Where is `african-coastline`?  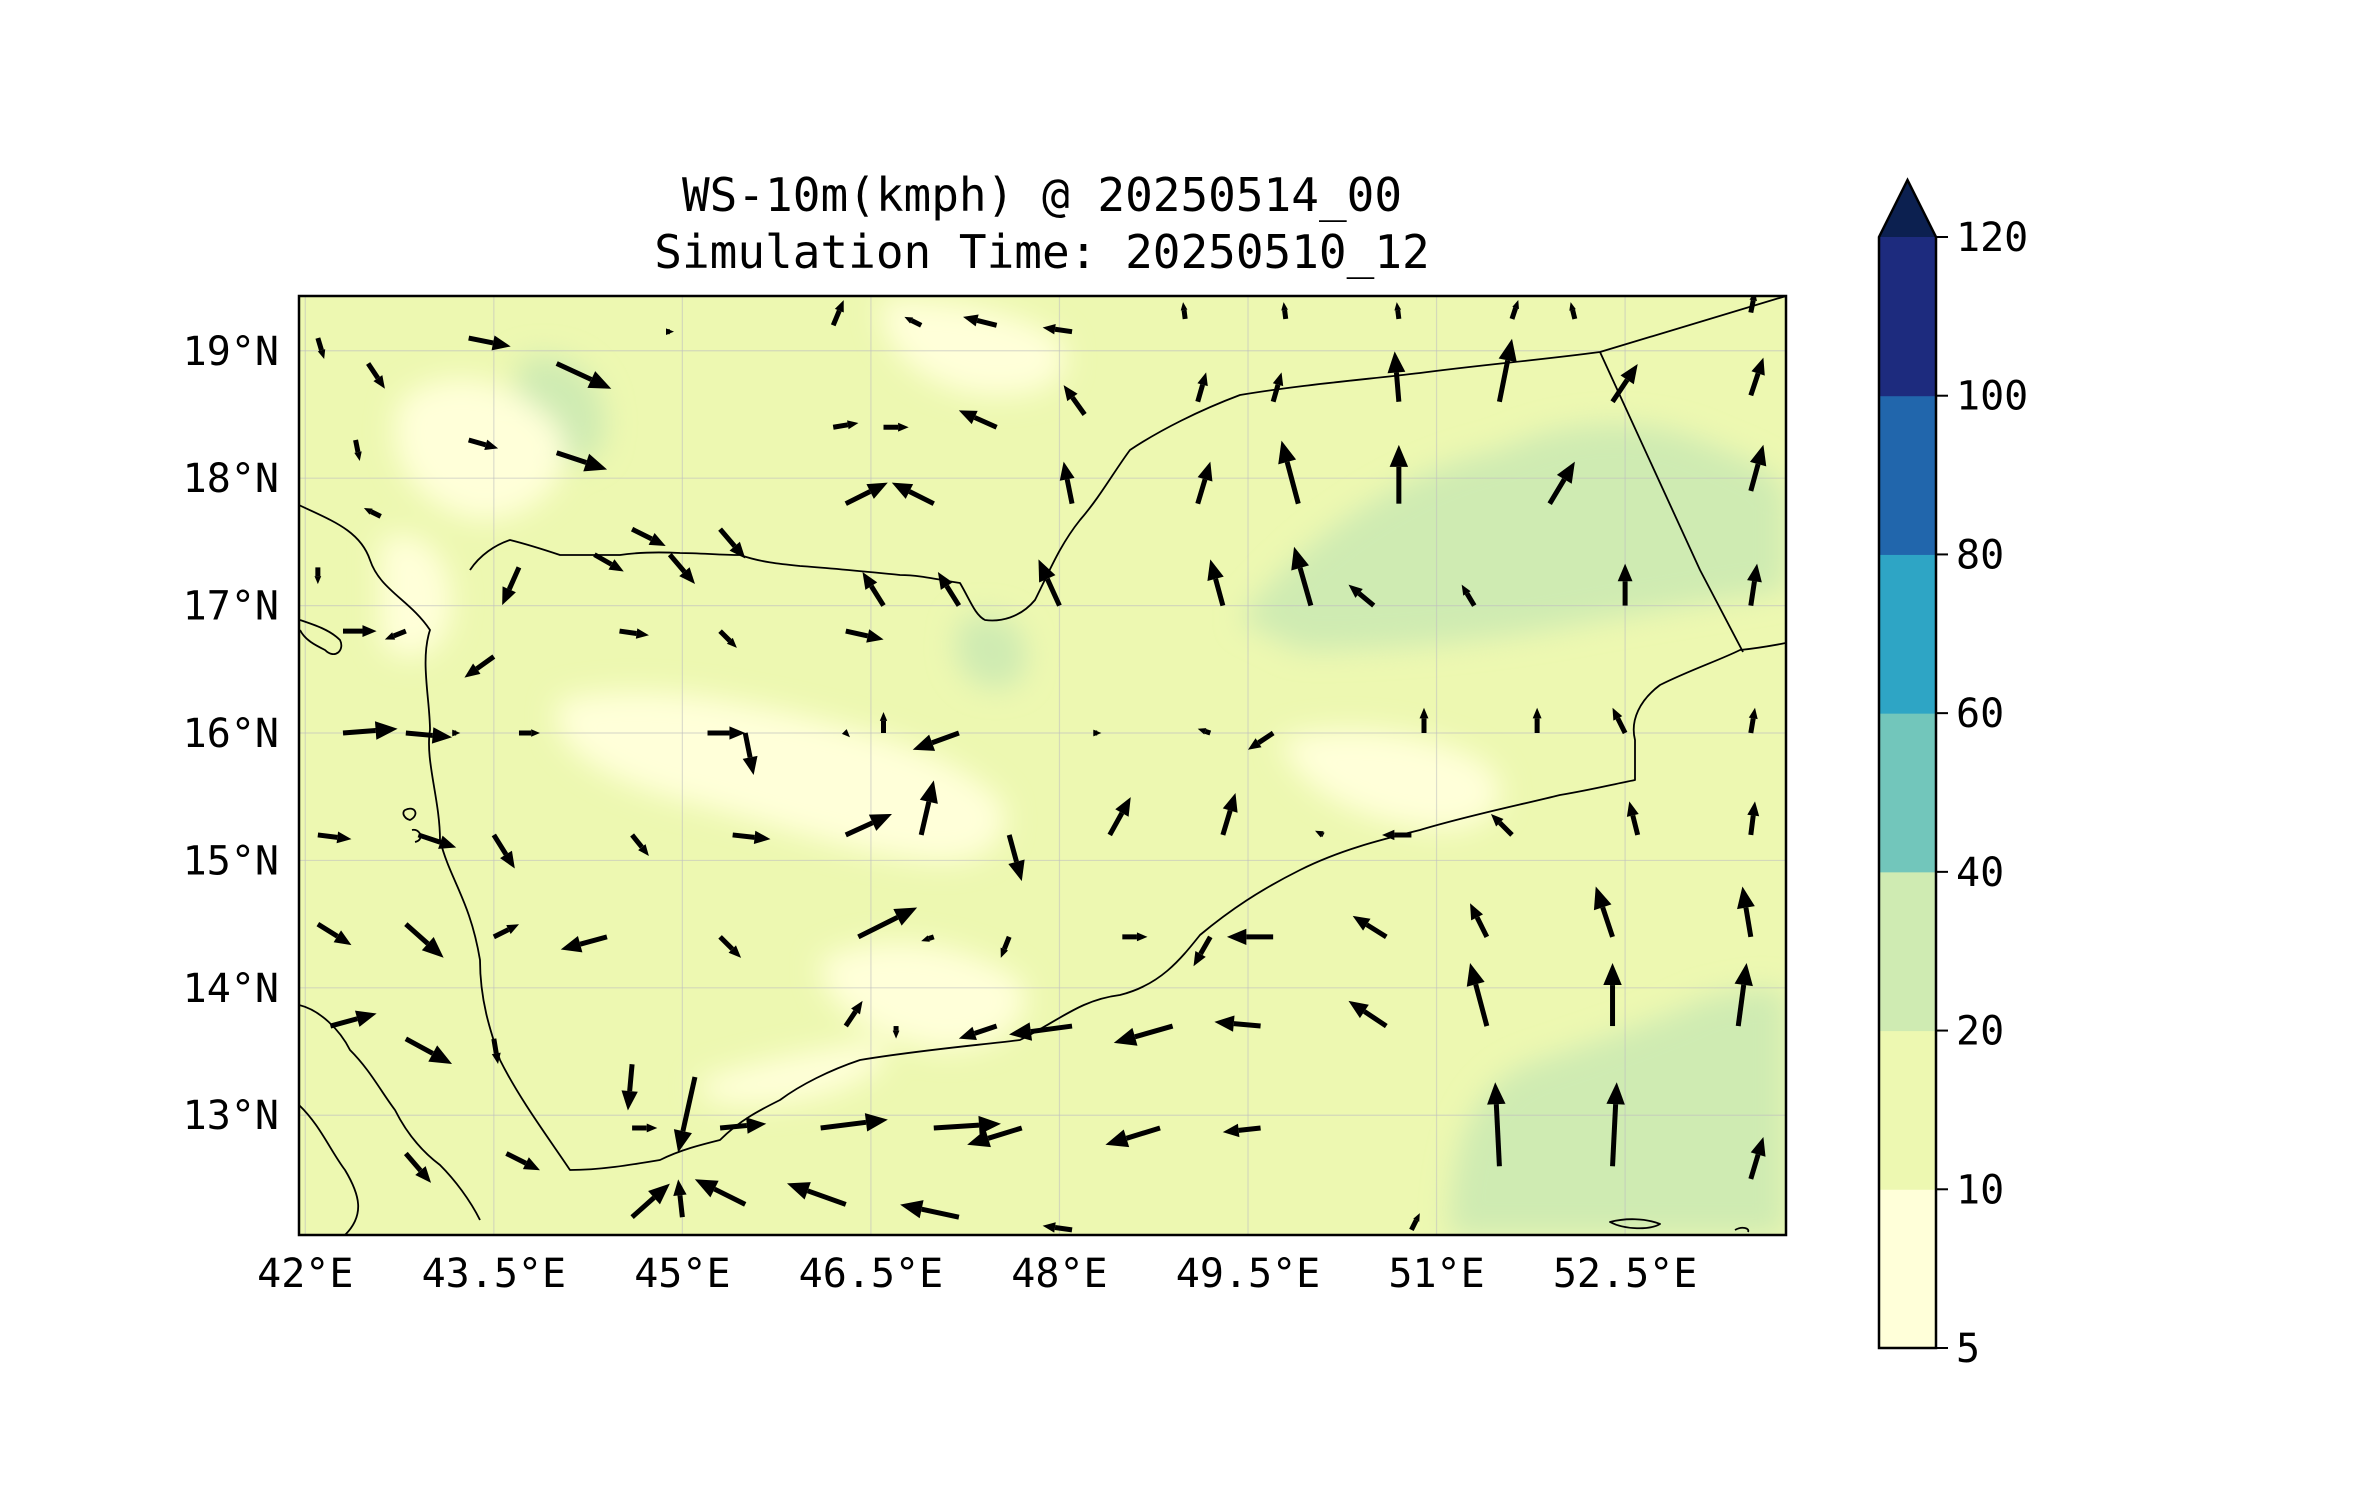
african-coastline is located at coordinates (390, 1112).